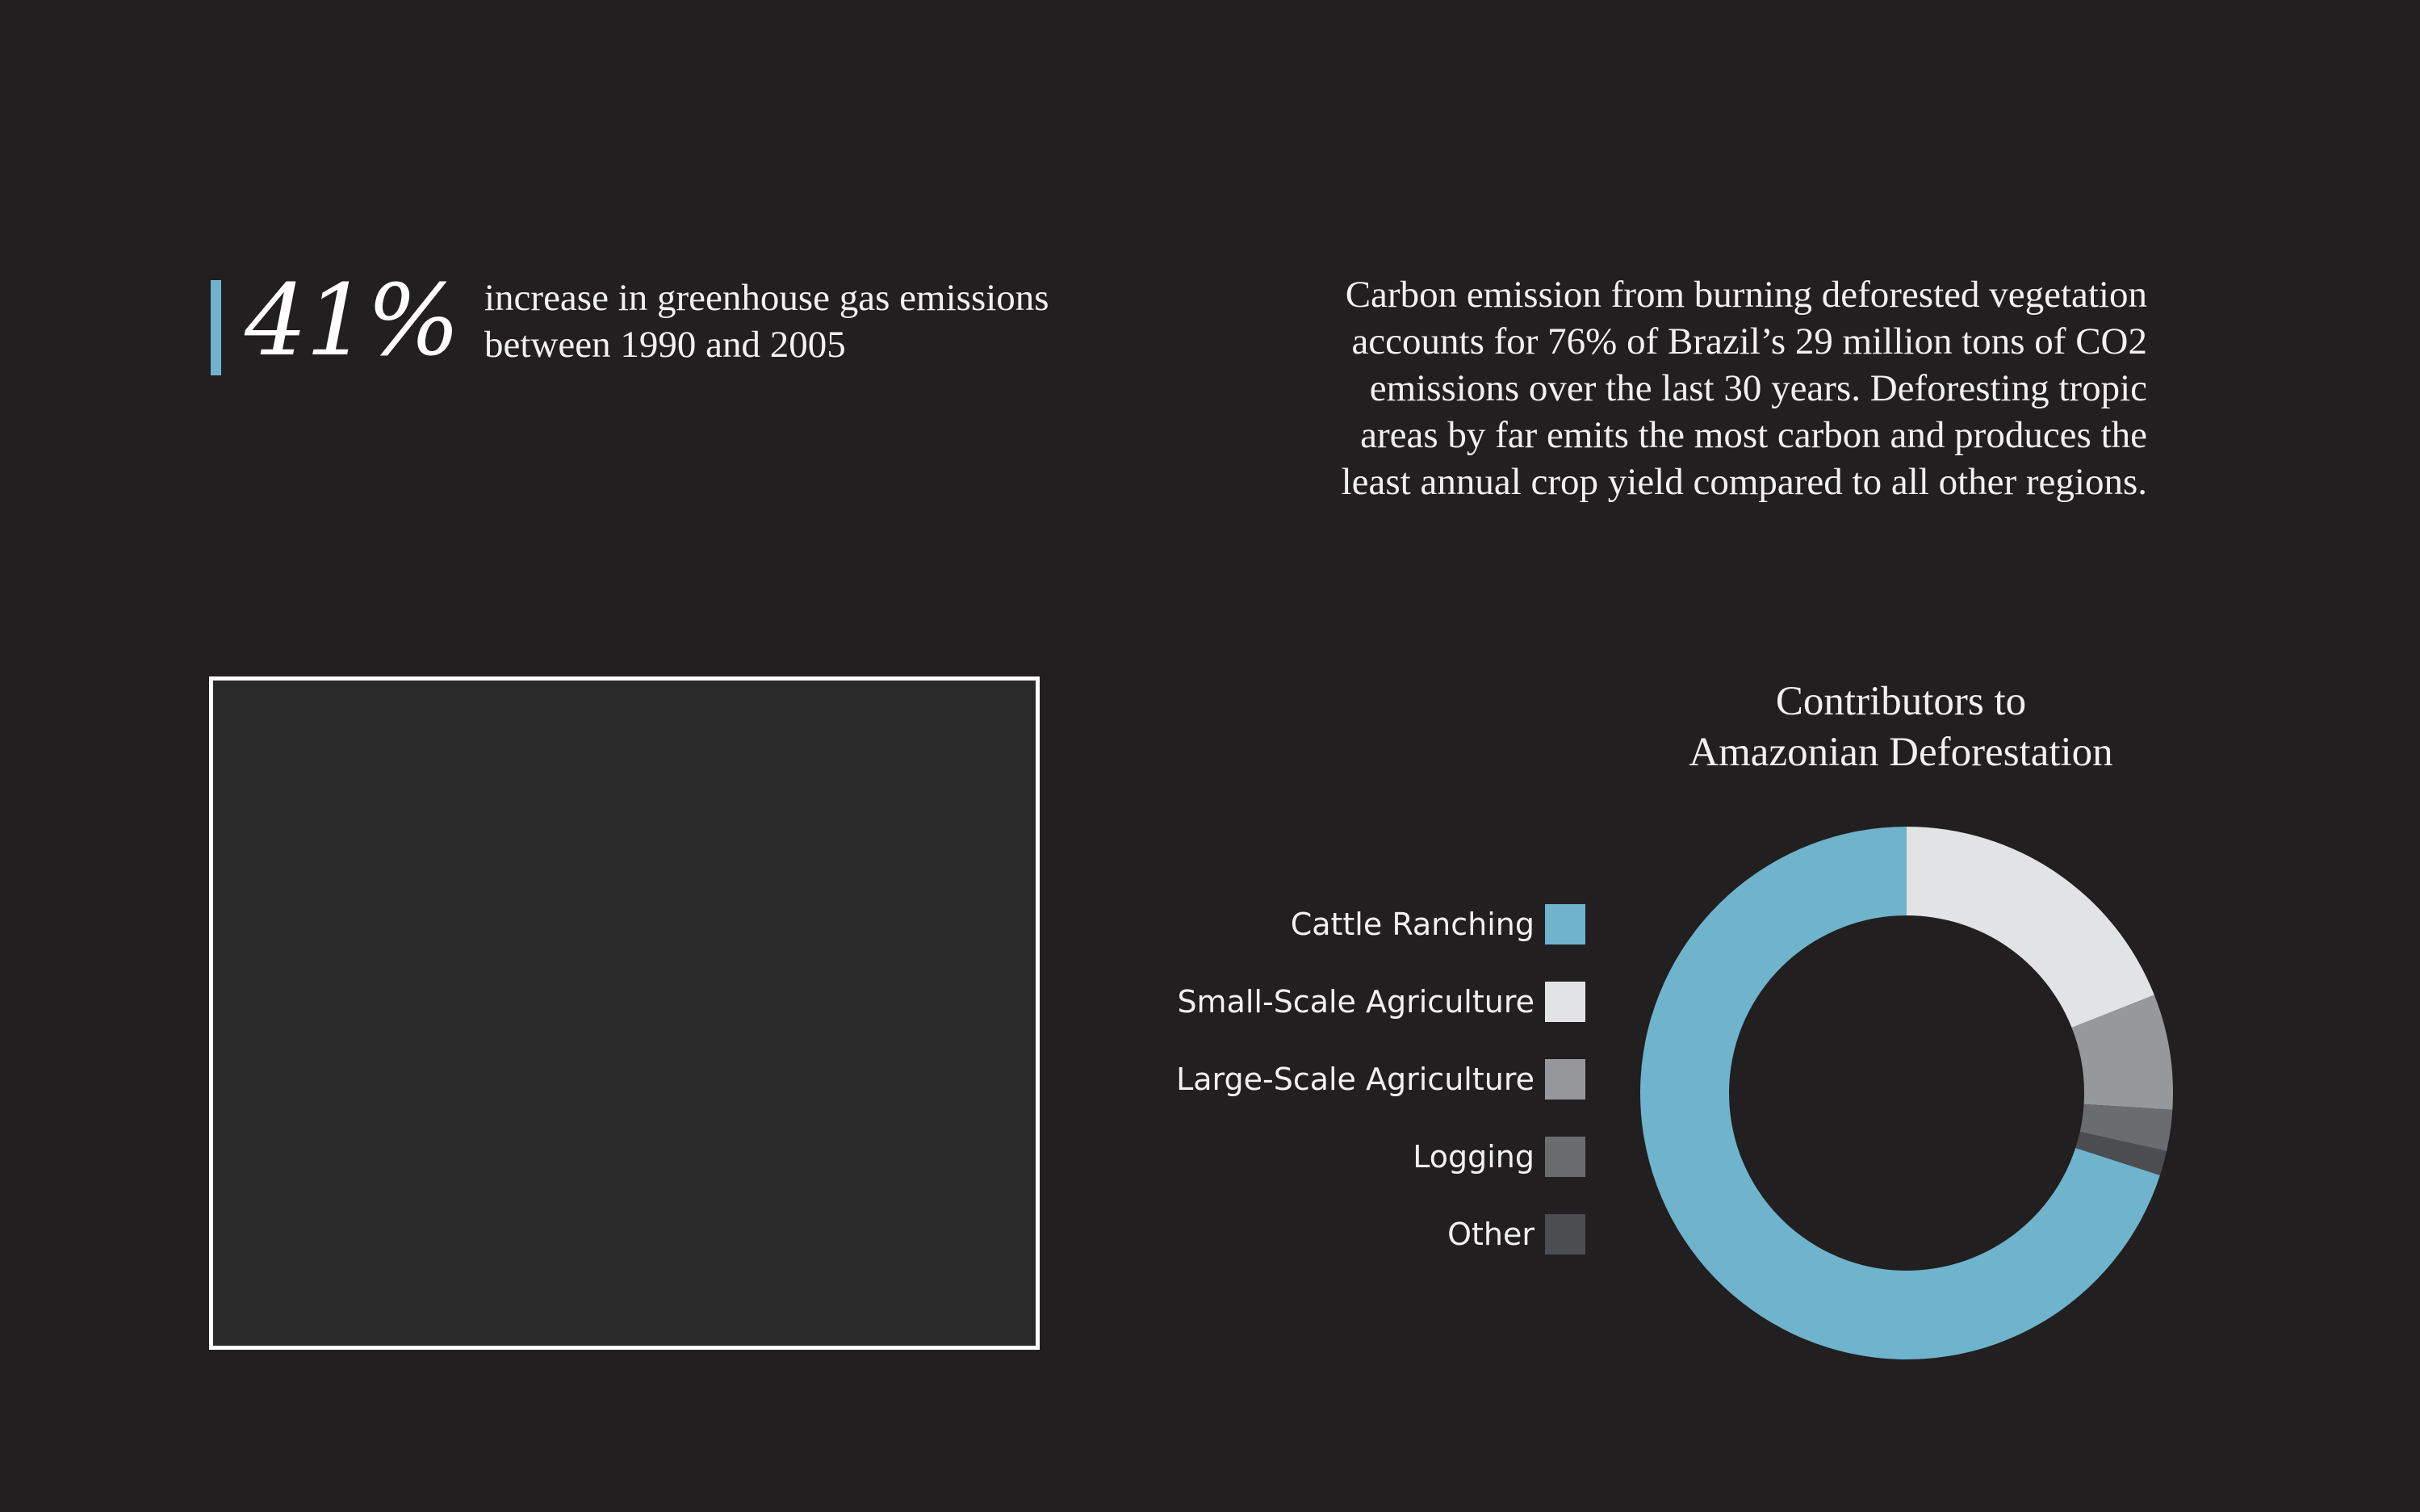  What do you see at coordinates (2122, 1052) in the screenshot?
I see `donut-slice-large-scale-agriculture` at bounding box center [2122, 1052].